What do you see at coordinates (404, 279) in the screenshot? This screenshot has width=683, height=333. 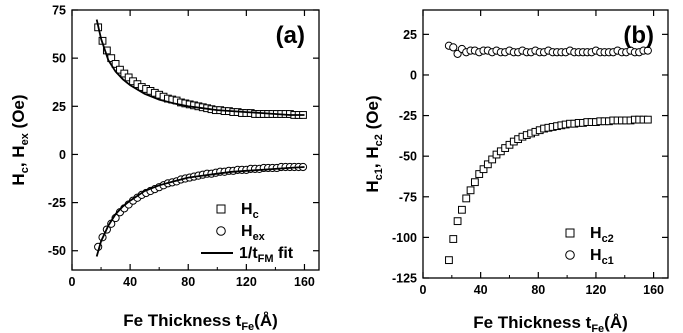 I see `y-tick-label: -125` at bounding box center [404, 279].